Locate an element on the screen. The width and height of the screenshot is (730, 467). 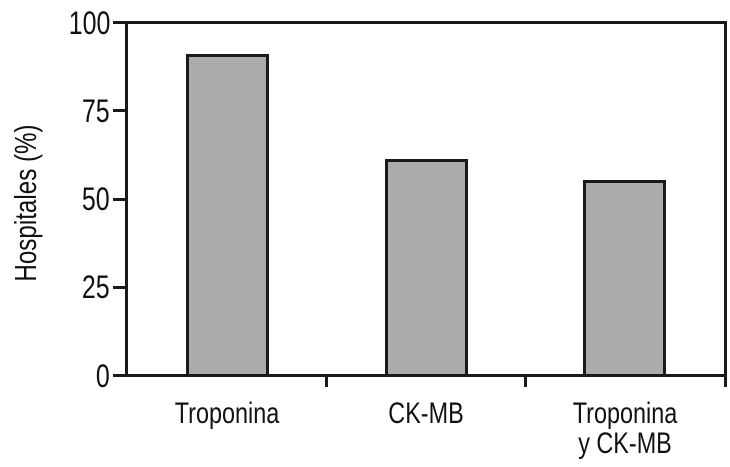
y-tick-label: 100 is located at coordinates (89, 22).